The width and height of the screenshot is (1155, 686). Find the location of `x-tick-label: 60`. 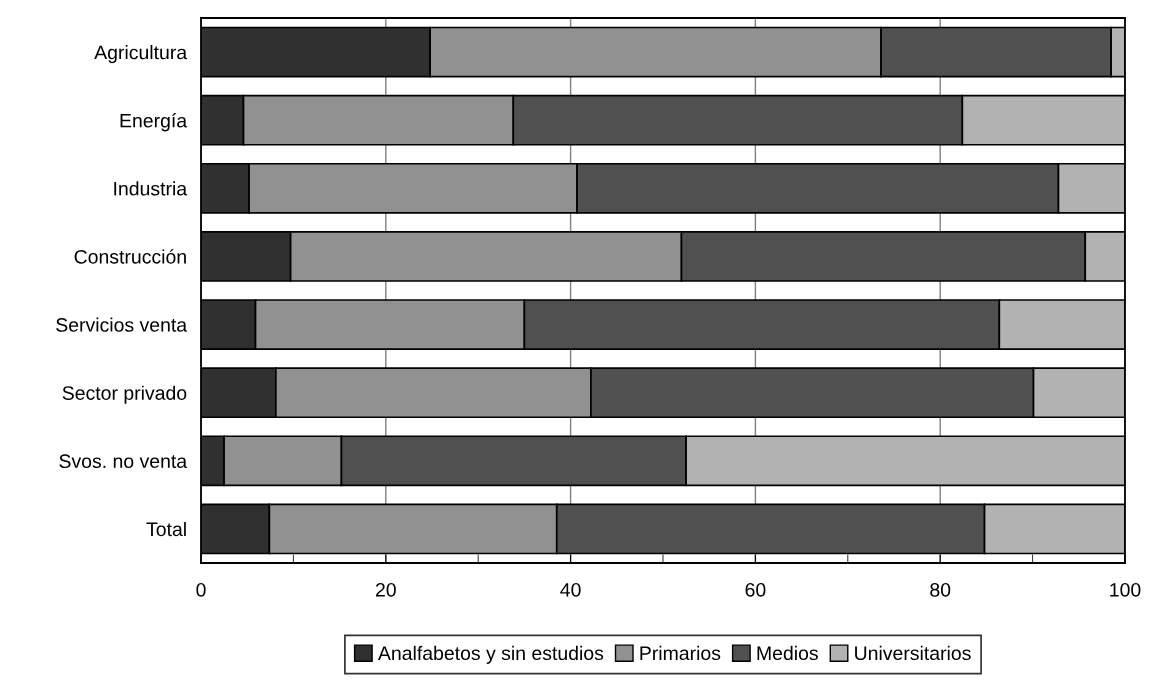

x-tick-label: 60 is located at coordinates (755, 589).